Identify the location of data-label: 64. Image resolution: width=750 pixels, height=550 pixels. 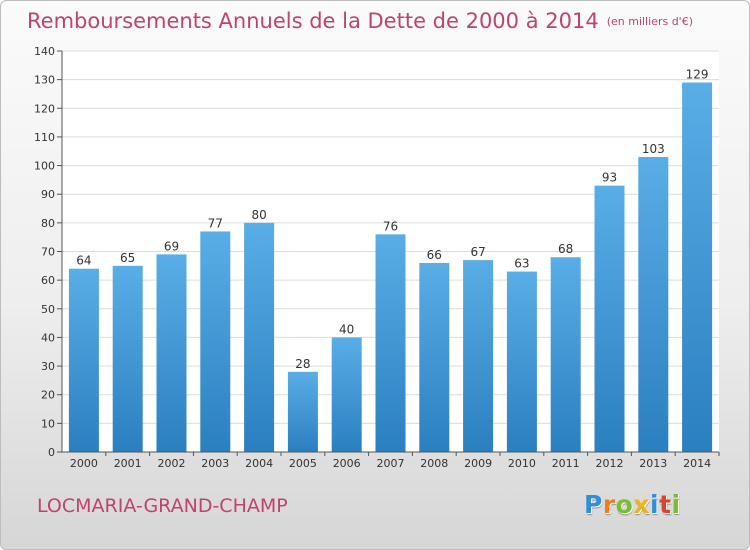
(83, 261).